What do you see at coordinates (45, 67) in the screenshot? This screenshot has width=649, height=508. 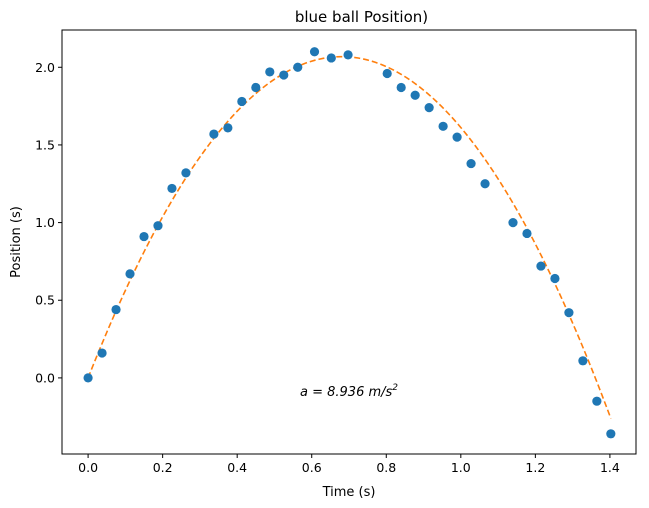 I see `y-tick-label: 2.0` at bounding box center [45, 67].